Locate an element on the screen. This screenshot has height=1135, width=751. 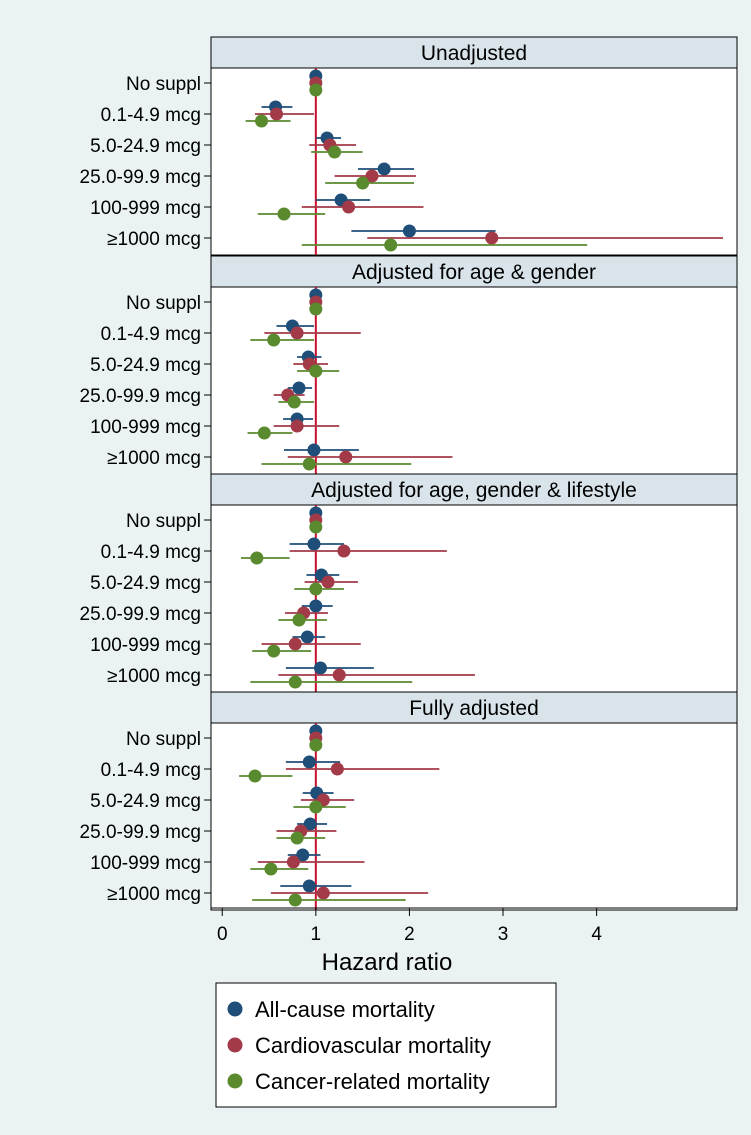
legend-label: Cancer-related mortality is located at coordinates (372, 1081).